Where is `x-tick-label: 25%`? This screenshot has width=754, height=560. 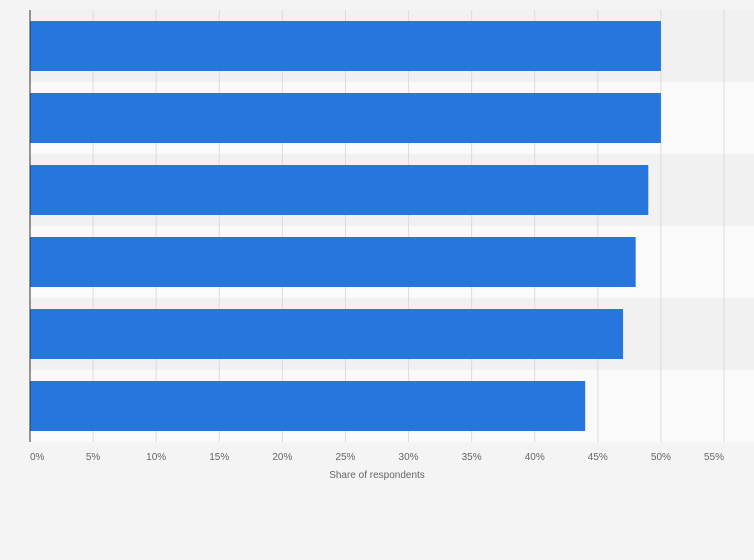 x-tick-label: 25% is located at coordinates (345, 457).